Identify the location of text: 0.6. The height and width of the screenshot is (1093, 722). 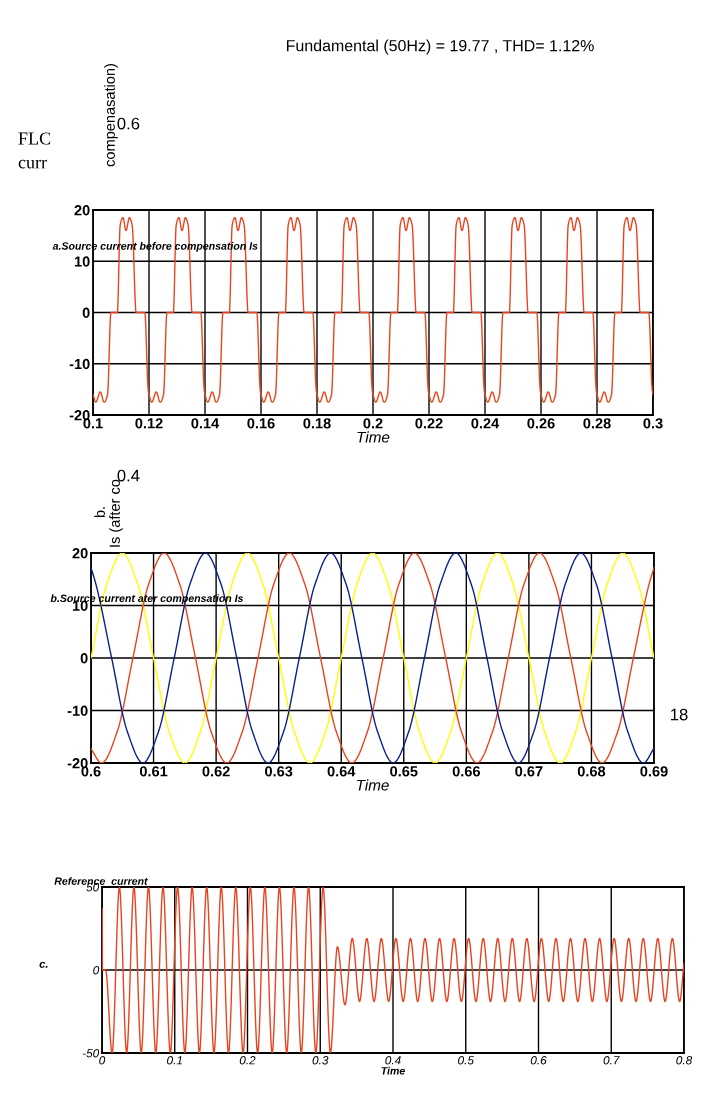
(128, 123).